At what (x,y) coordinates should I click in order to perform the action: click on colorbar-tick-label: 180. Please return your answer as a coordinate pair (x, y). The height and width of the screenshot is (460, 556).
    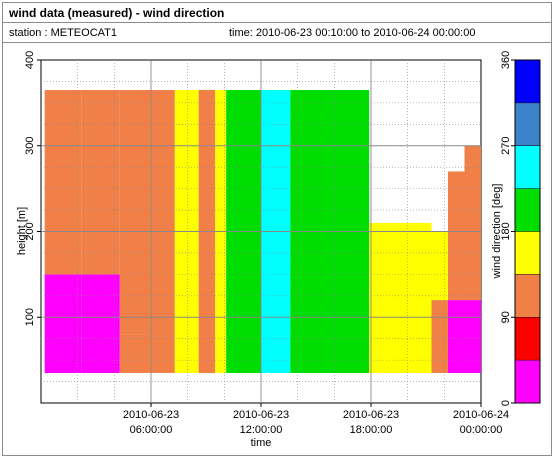
    Looking at the image, I should click on (506, 231).